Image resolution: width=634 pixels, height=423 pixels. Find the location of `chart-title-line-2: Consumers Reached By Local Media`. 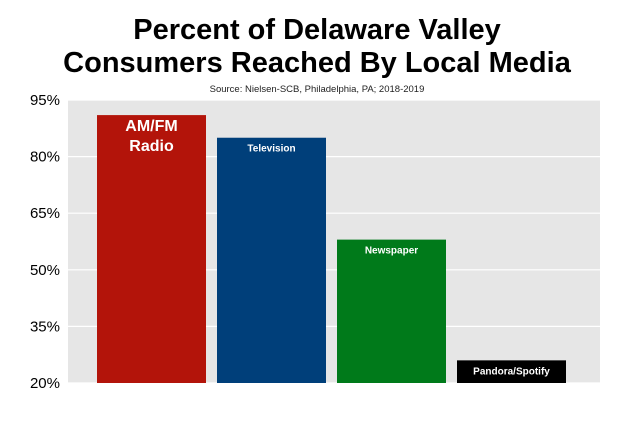

chart-title-line-2: Consumers Reached By Local Media is located at coordinates (317, 63).